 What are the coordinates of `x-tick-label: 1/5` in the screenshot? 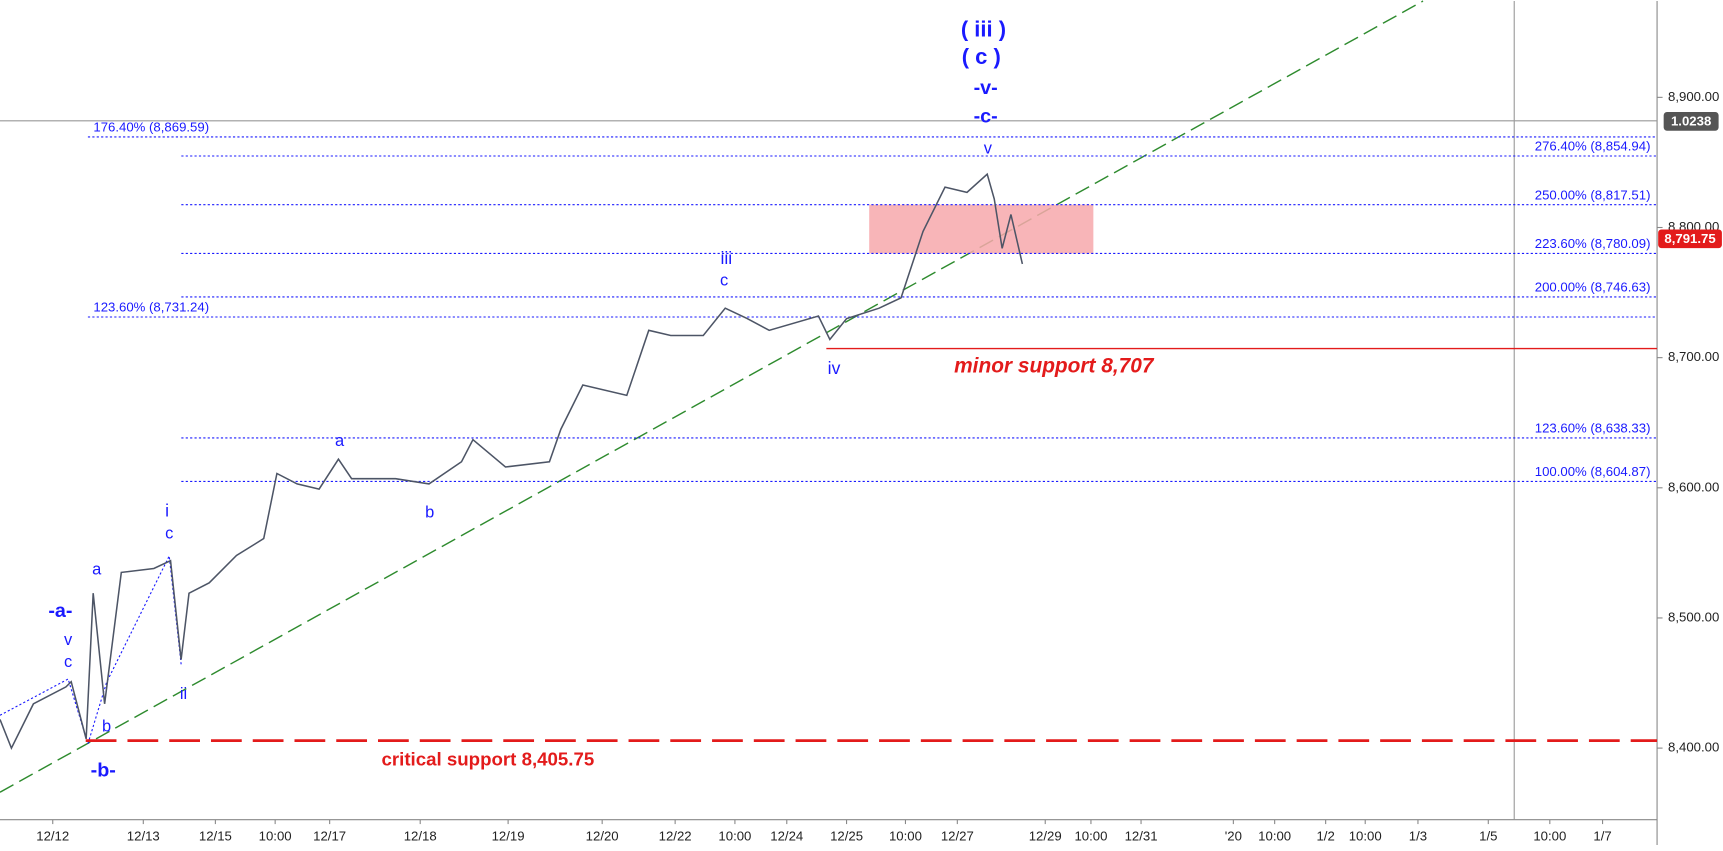 It's located at (1488, 836).